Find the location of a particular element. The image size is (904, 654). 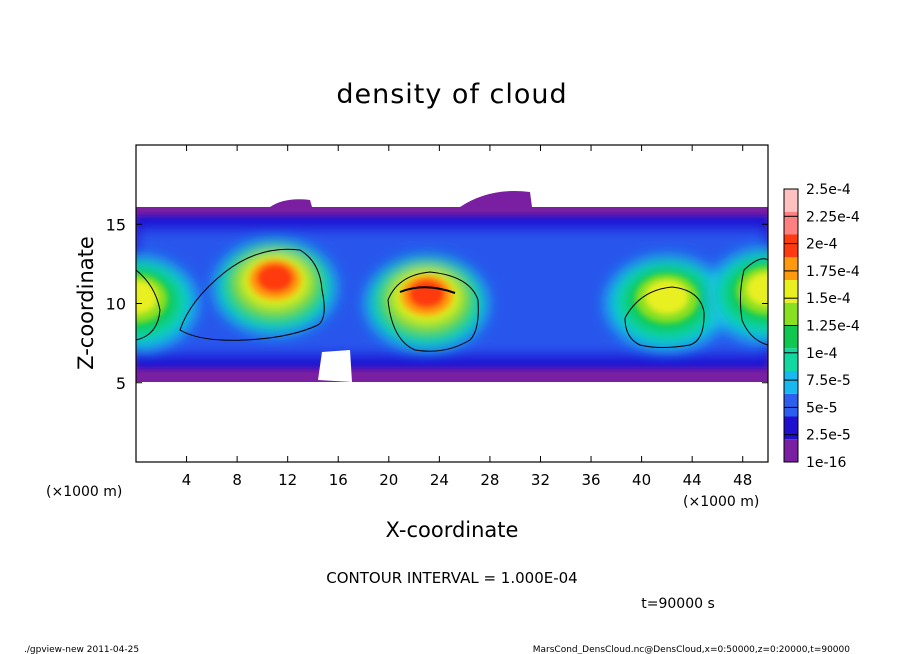

x-unit-label-right: (×1000 m) is located at coordinates (721, 502).